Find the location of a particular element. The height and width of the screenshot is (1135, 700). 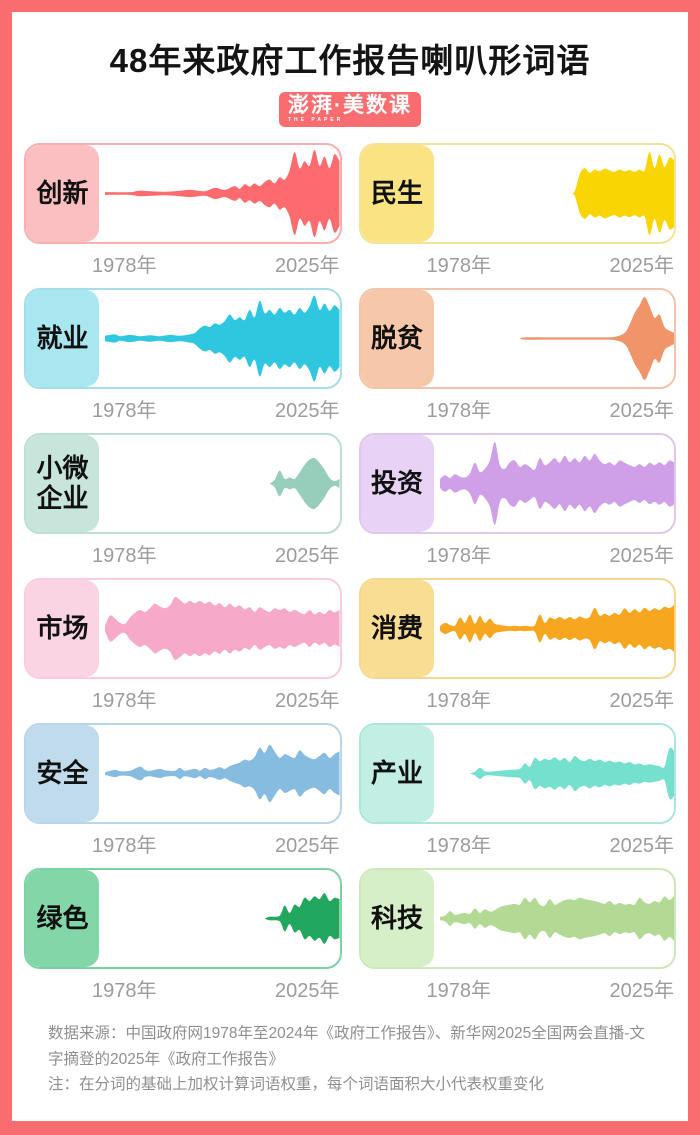

cell-technology: 科技 1978年 2025年 is located at coordinates (517, 940).